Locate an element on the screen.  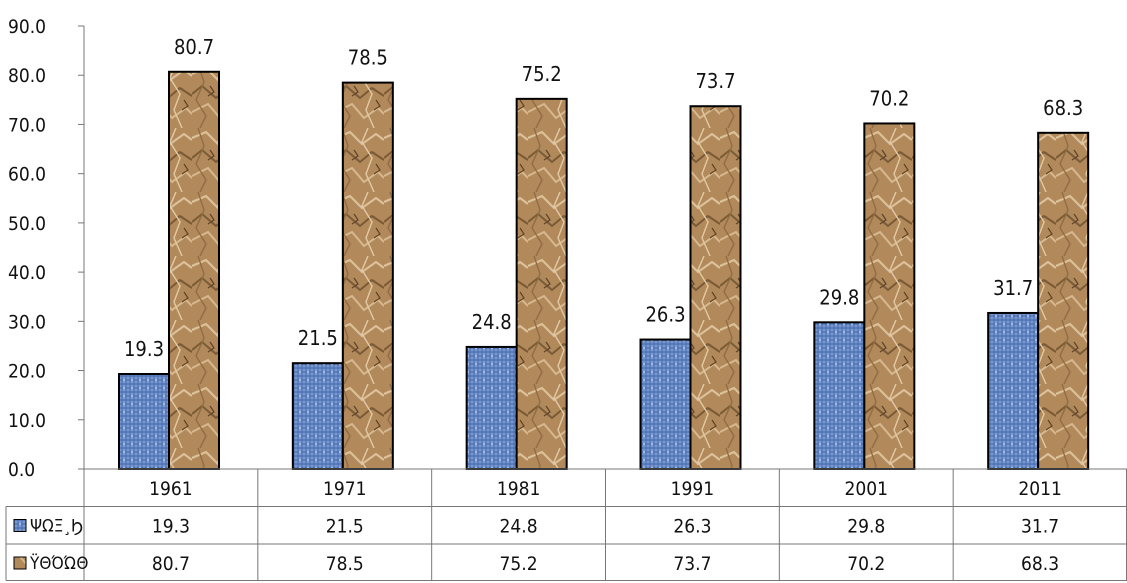
table-value-cell: 24.8 is located at coordinates (519, 527).